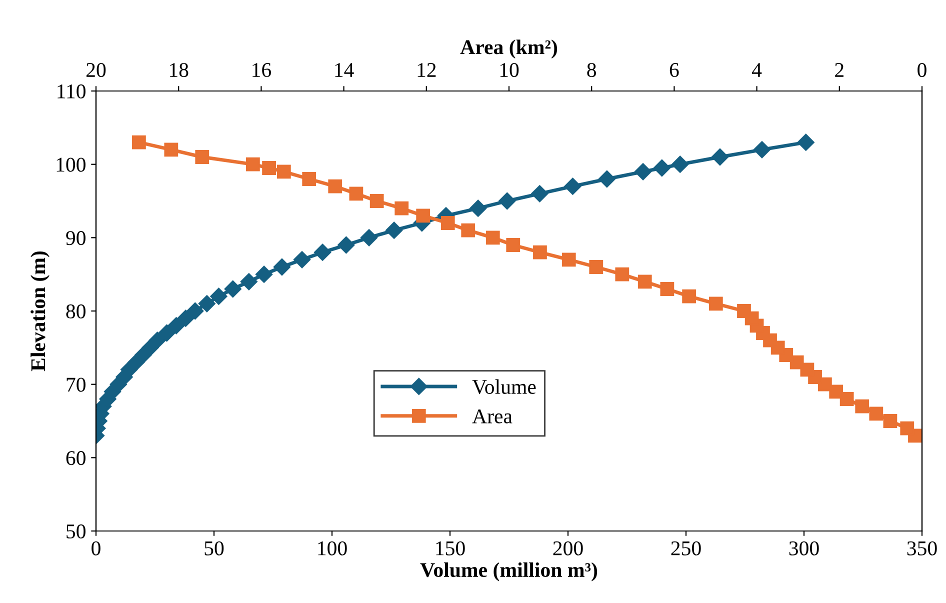 The height and width of the screenshot is (603, 946). What do you see at coordinates (76, 531) in the screenshot?
I see `y-tick-label: 50` at bounding box center [76, 531].